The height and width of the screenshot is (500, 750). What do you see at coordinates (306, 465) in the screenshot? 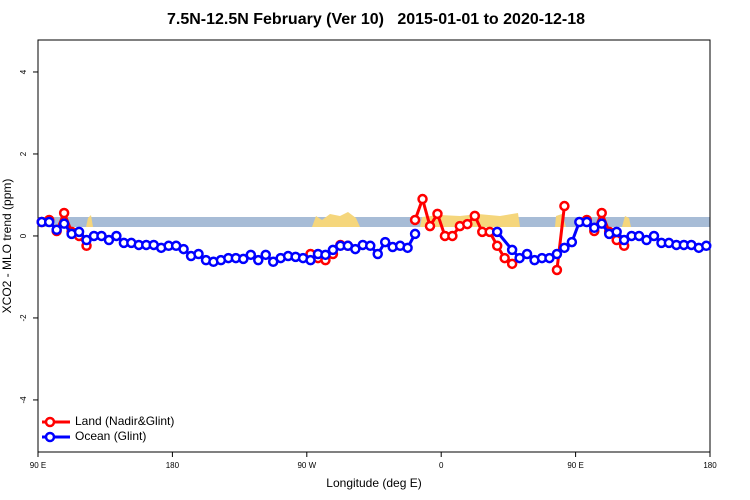
I see `x-tick-label: 90 W` at bounding box center [306, 465].